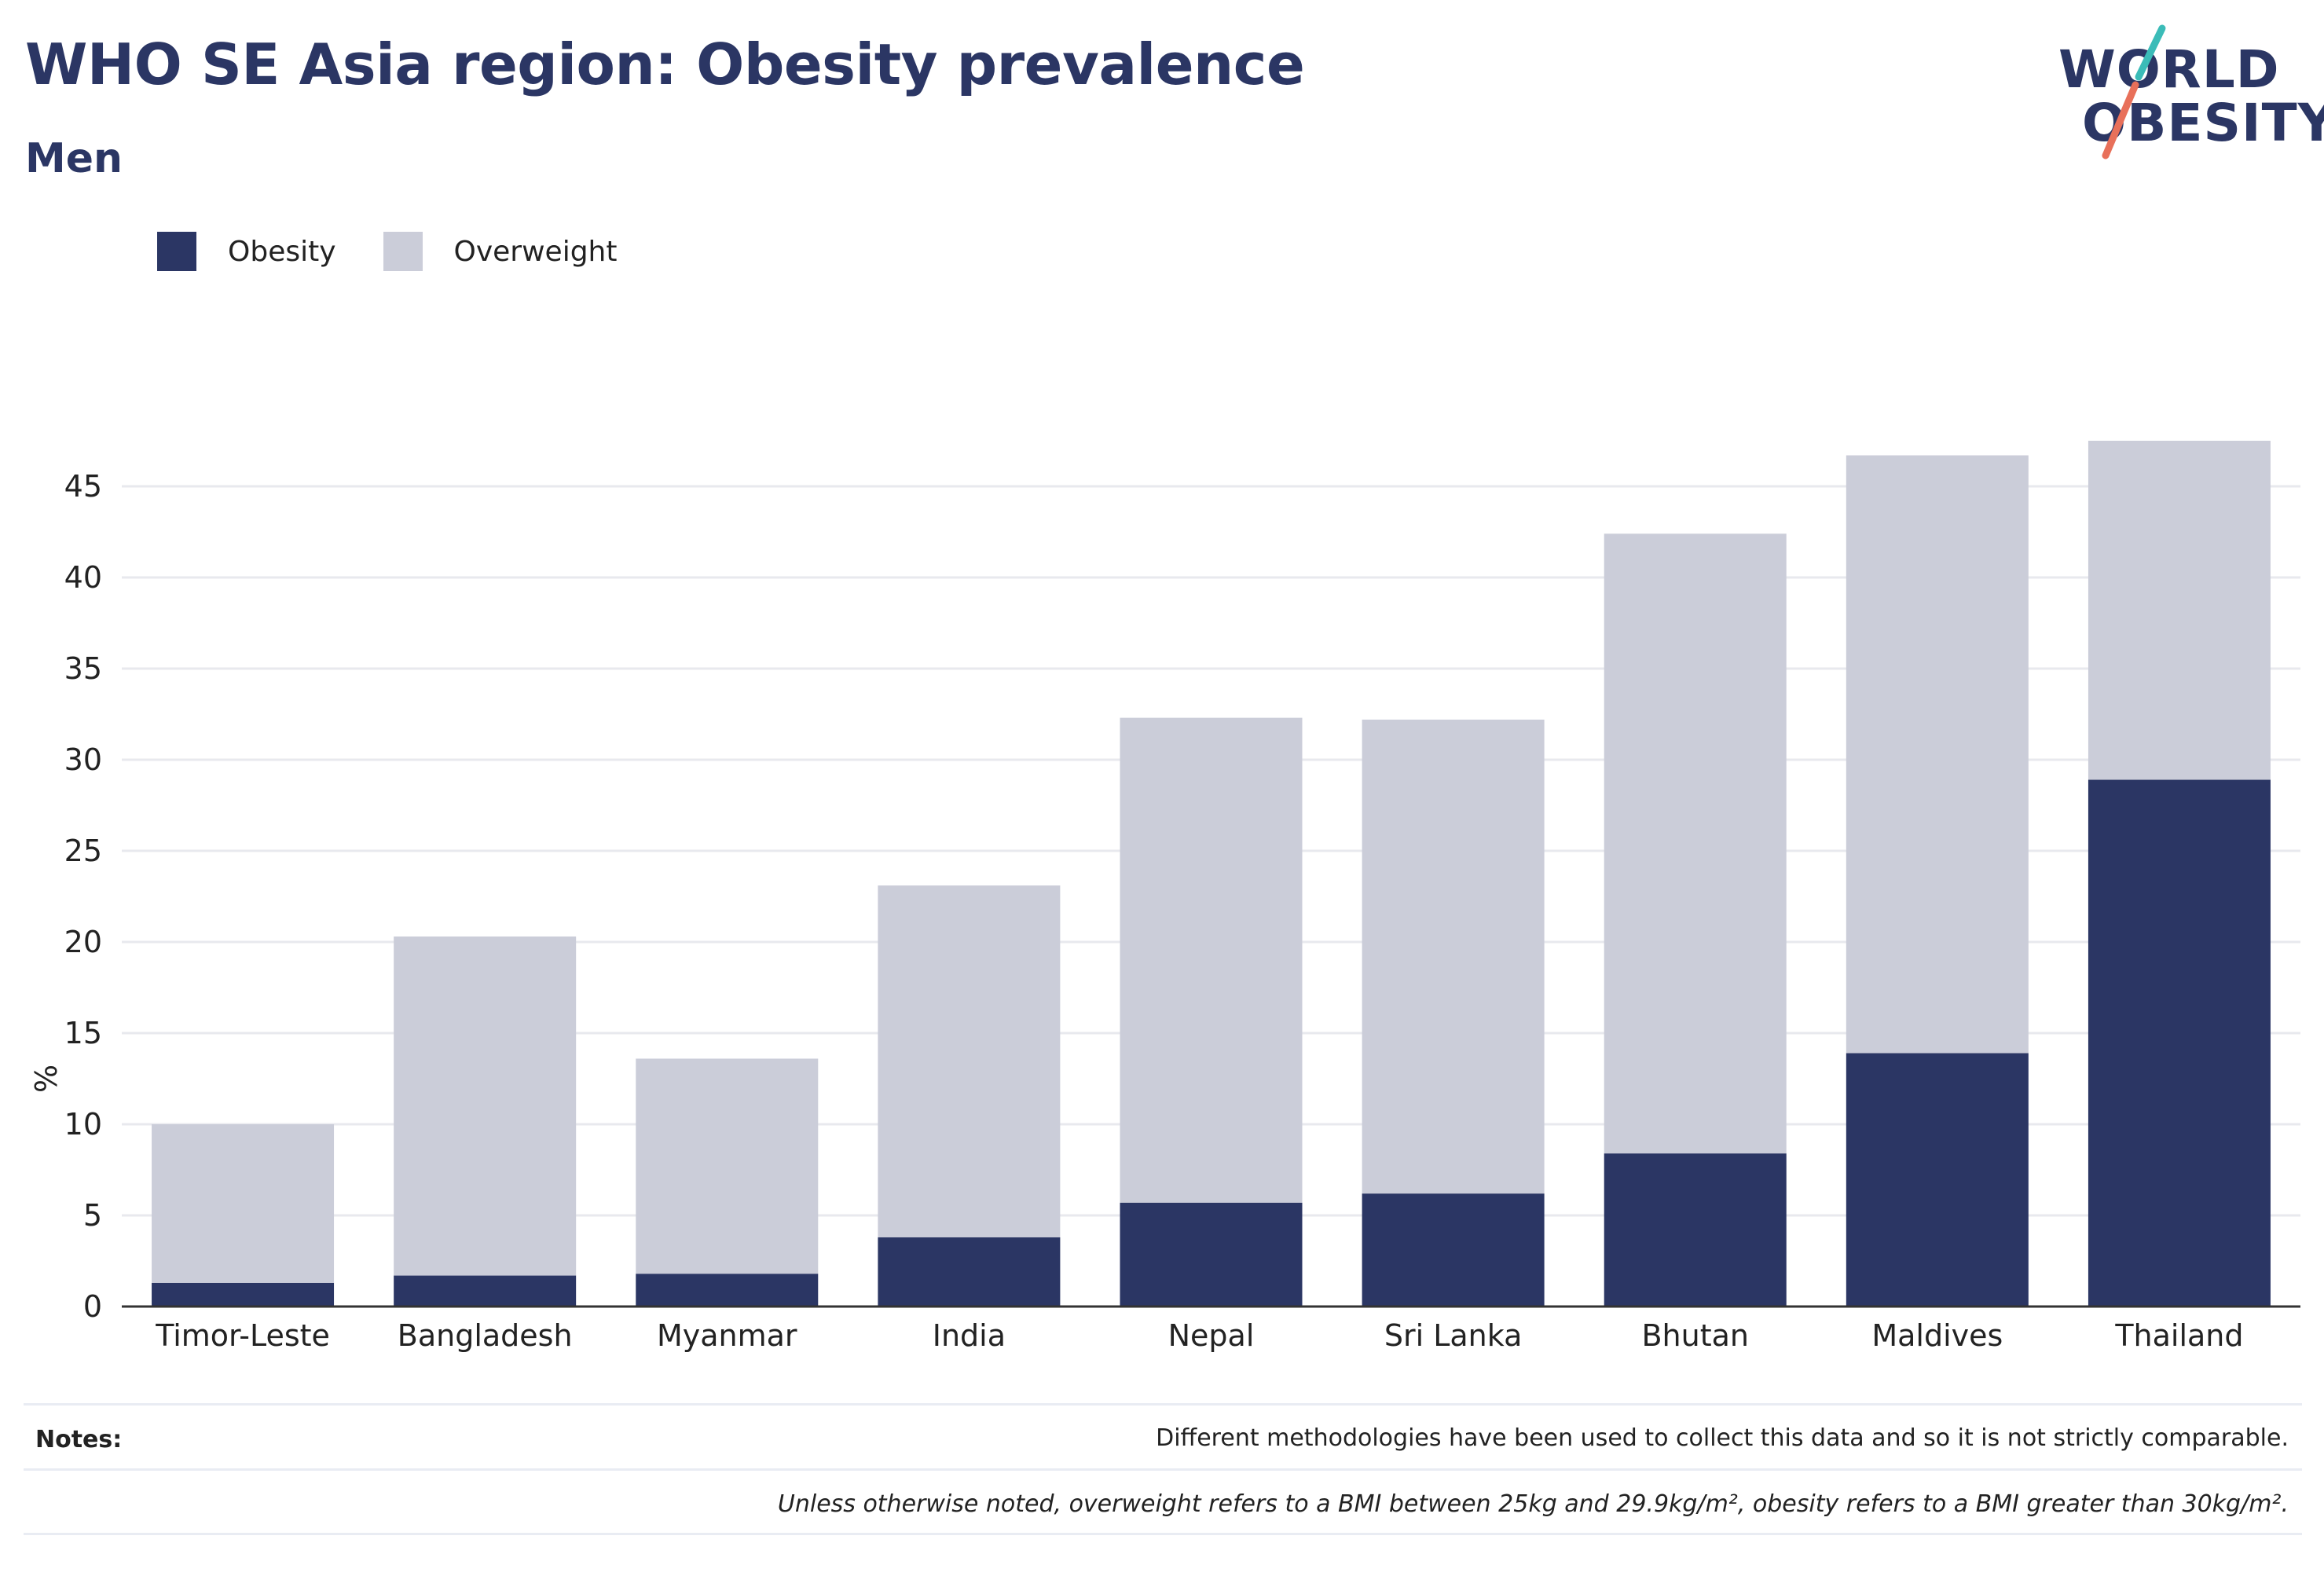 Image resolution: width=2324 pixels, height=1576 pixels. What do you see at coordinates (46, 1079) in the screenshot?
I see `y-axis-label: %` at bounding box center [46, 1079].